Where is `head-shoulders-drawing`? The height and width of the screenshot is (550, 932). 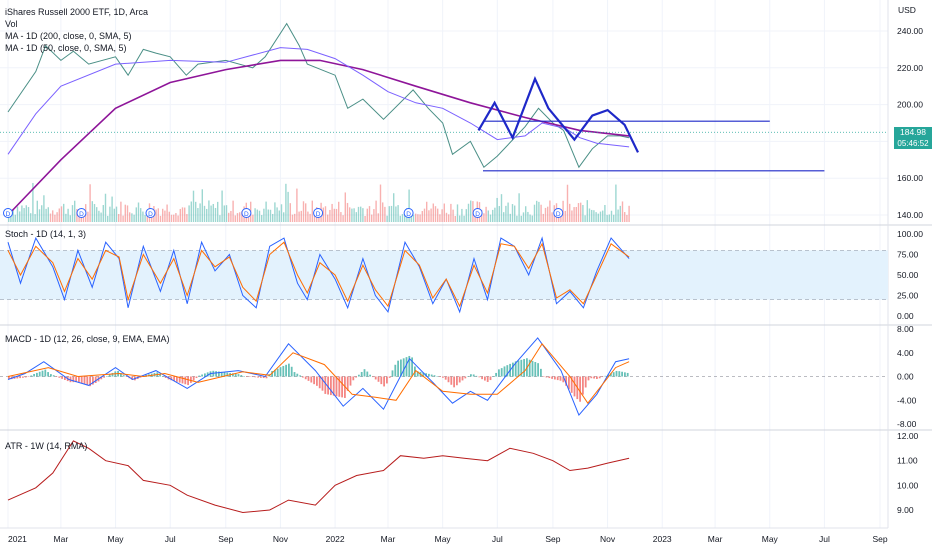
head-shoulders-drawing is located at coordinates (558, 114).